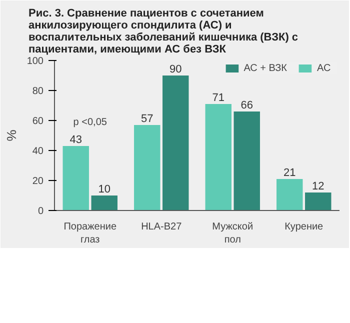  I want to click on data-label: 12, so click(318, 186).